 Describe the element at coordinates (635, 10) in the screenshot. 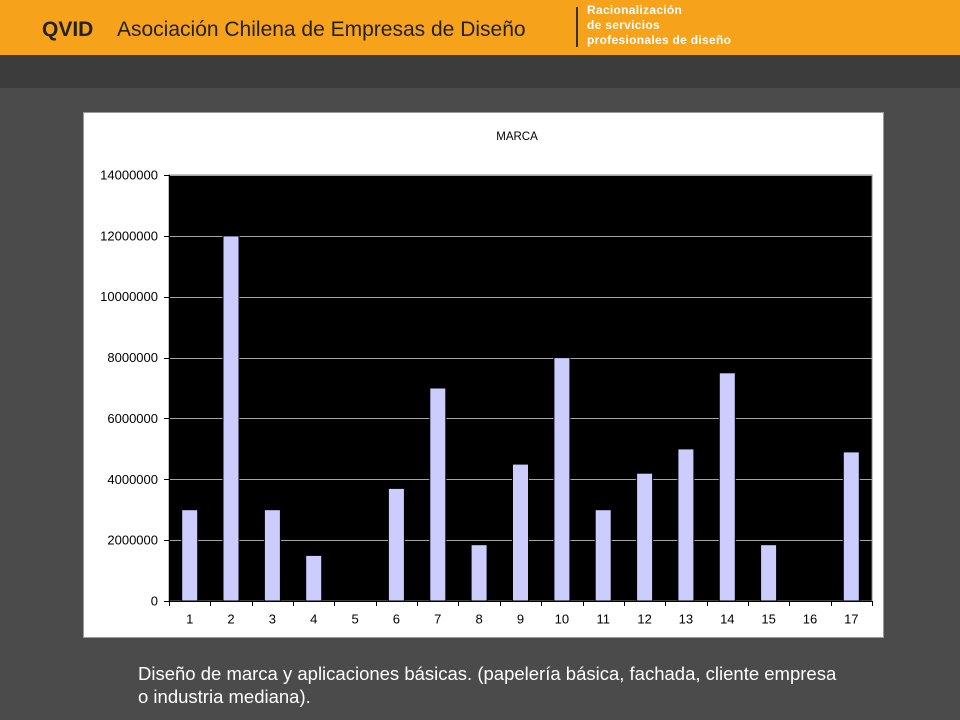

I see `tagline-line: Racionalización` at that location.